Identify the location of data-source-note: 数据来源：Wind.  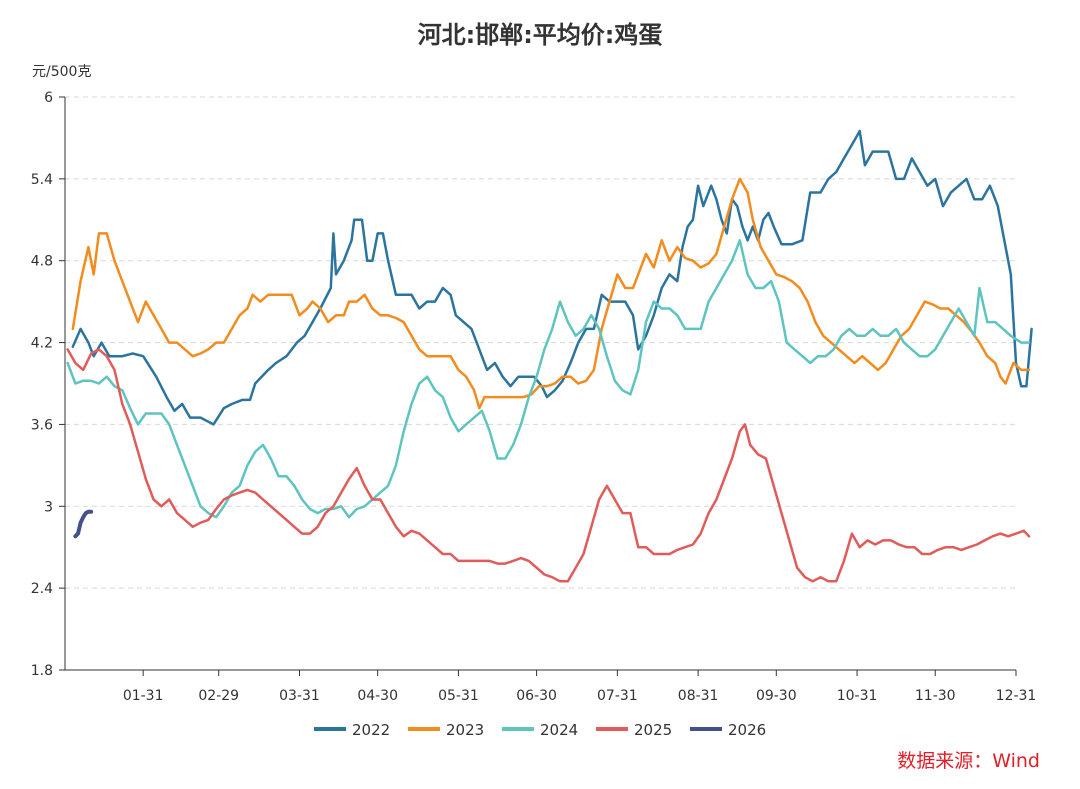
(968, 761).